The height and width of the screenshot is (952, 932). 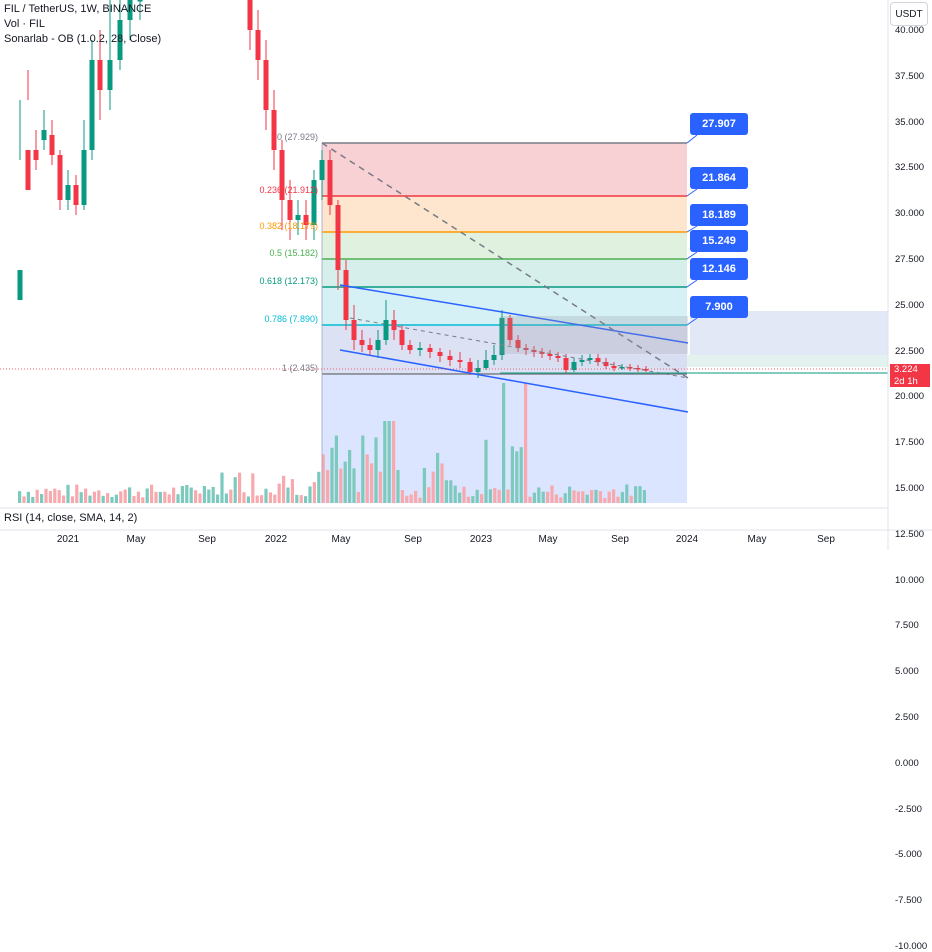 I want to click on price-callout: 15.249, so click(x=719, y=241).